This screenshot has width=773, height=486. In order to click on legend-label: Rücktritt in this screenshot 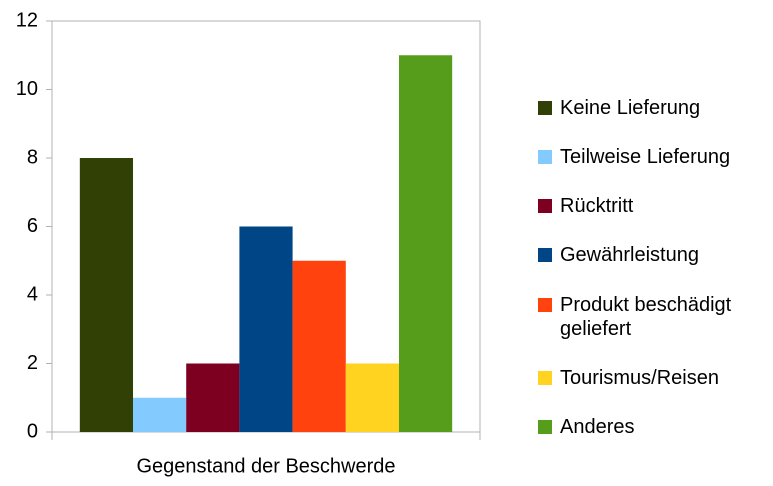, I will do `click(597, 206)`.